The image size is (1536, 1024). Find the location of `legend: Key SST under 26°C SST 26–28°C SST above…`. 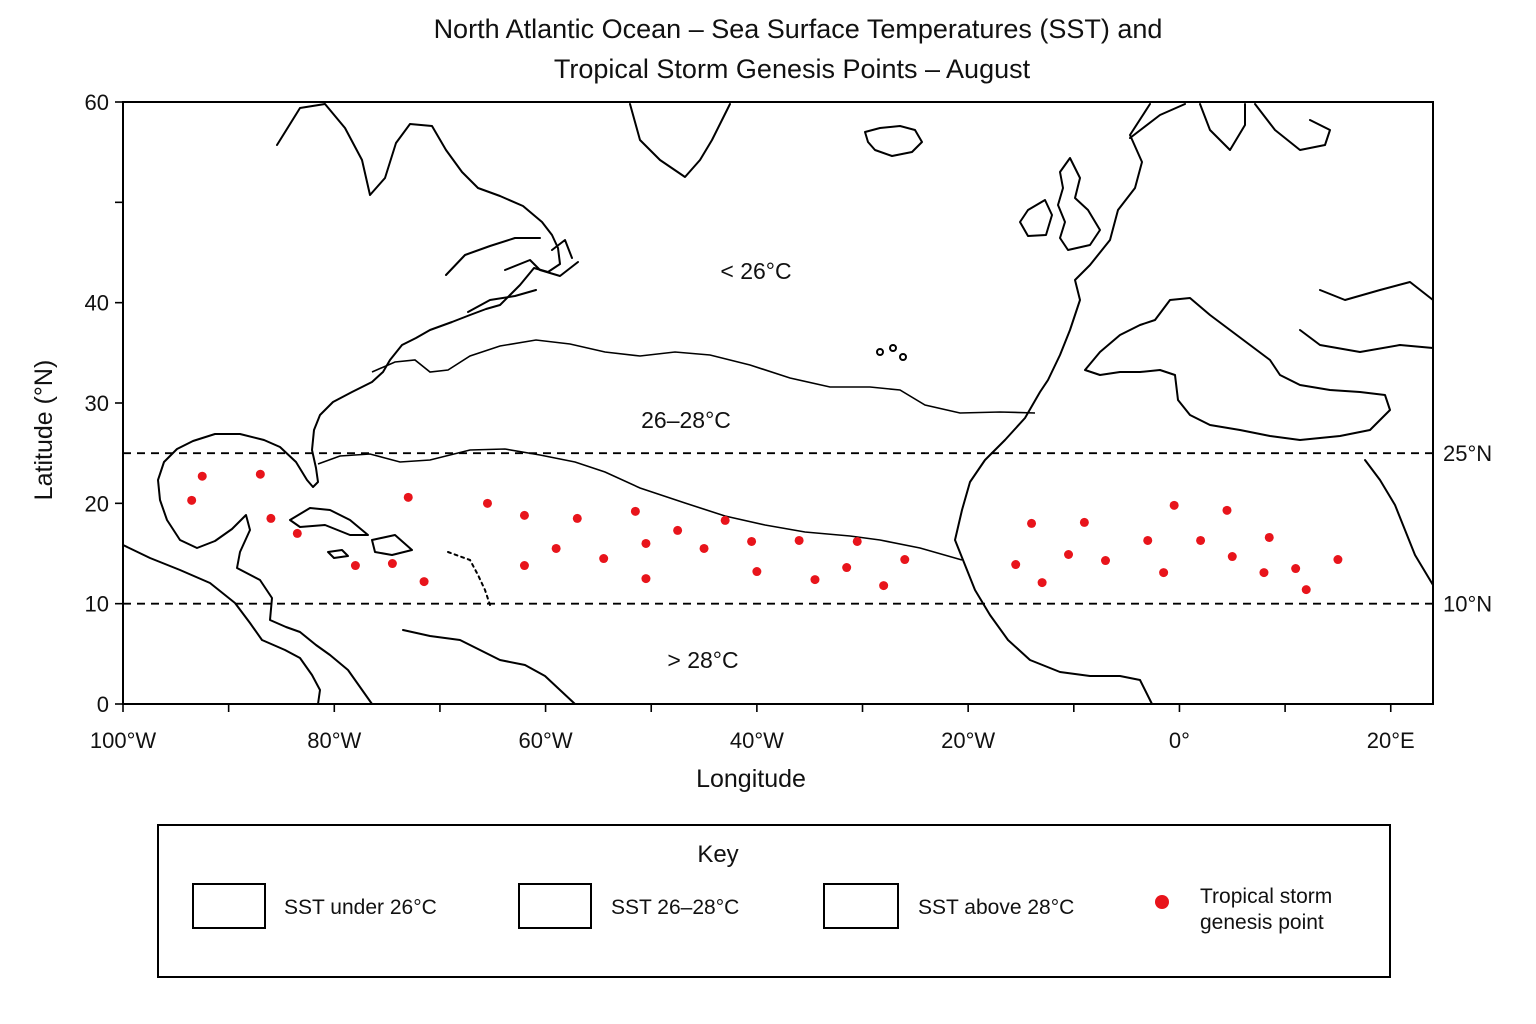

legend: Key SST under 26°C SST 26–28°C SST above… is located at coordinates (774, 901).